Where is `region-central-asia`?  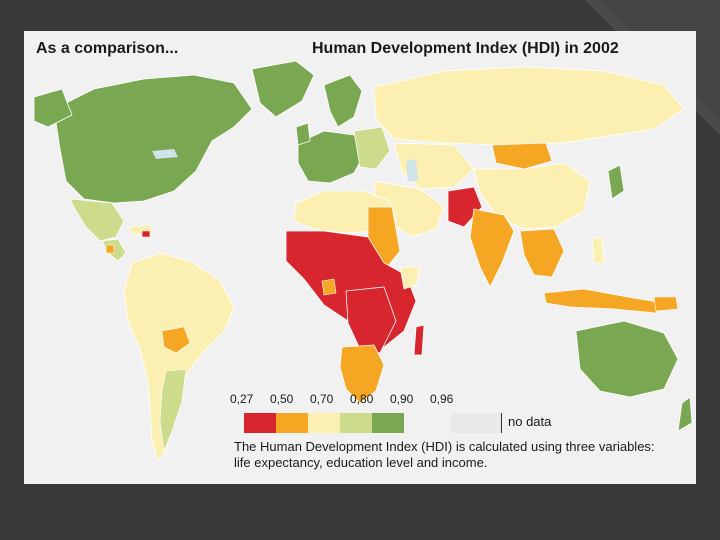 region-central-asia is located at coordinates (434, 166).